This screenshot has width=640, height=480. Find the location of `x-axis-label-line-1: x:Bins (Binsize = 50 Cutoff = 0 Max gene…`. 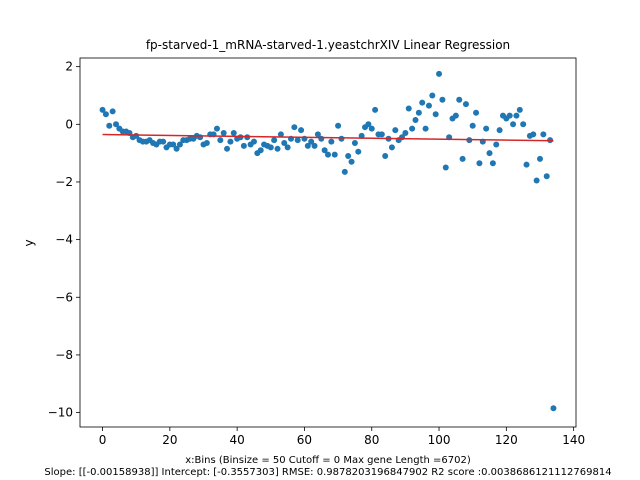

x-axis-label-line-1: x:Bins (Binsize = 50 Cutoff = 0 Max gene… is located at coordinates (328, 460).